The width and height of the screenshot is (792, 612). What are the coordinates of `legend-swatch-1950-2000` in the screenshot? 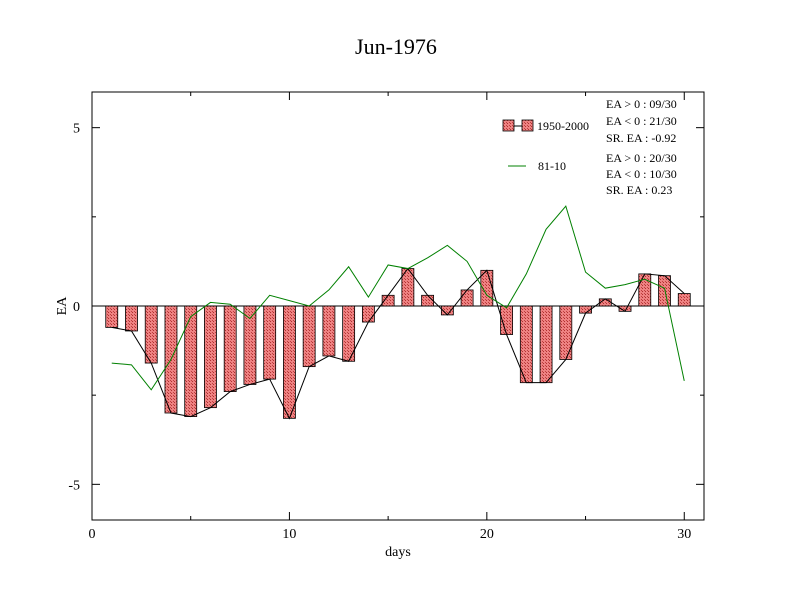 It's located at (508, 125).